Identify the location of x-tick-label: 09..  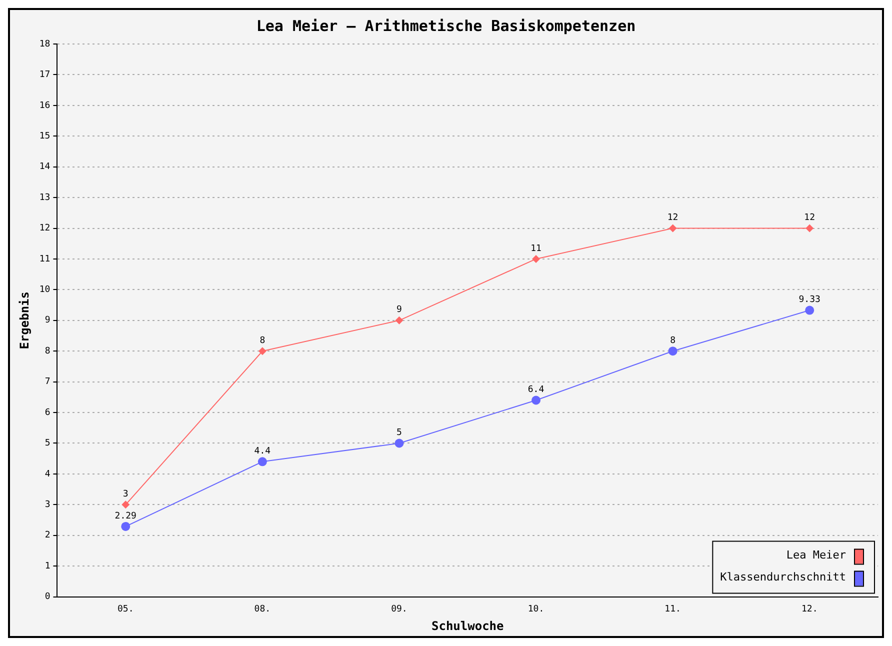
(399, 609).